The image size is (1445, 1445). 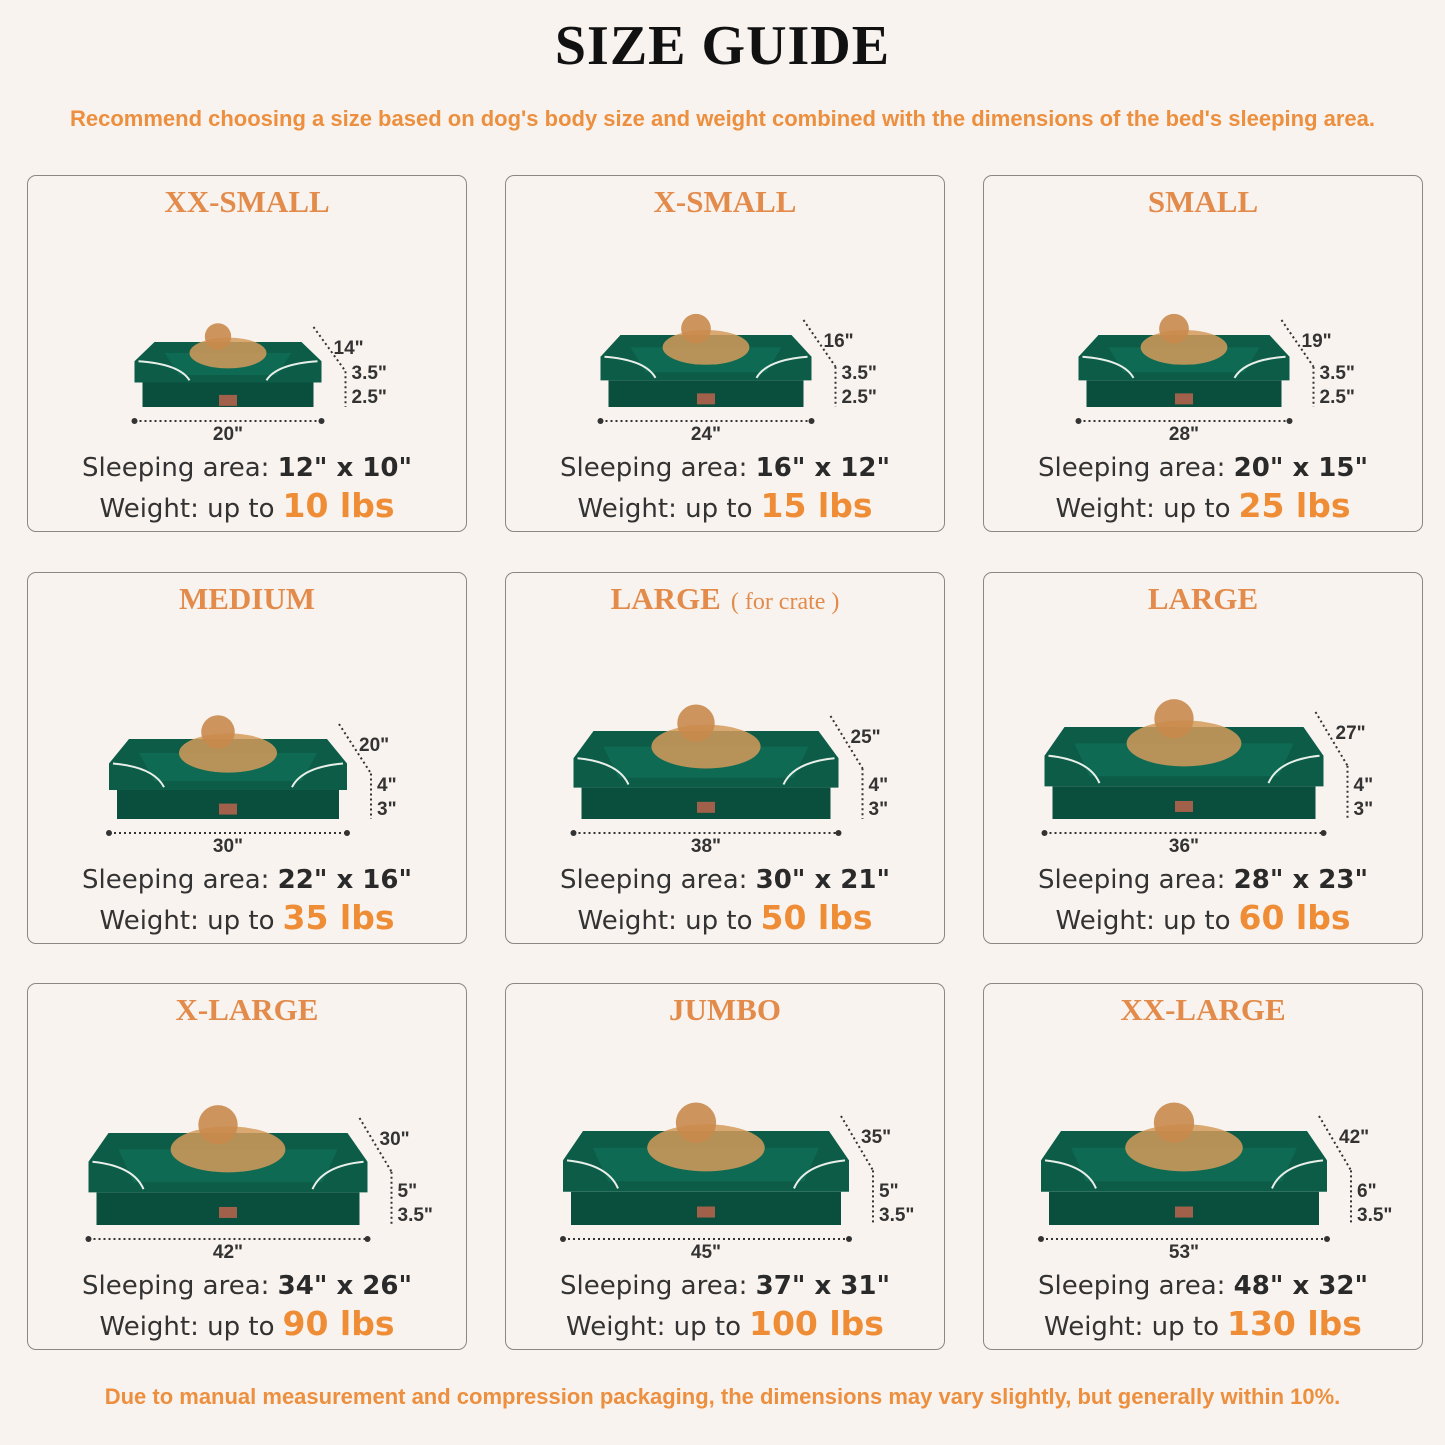 I want to click on weight-row: Weight: up to 130 lbs, so click(x=1203, y=1325).